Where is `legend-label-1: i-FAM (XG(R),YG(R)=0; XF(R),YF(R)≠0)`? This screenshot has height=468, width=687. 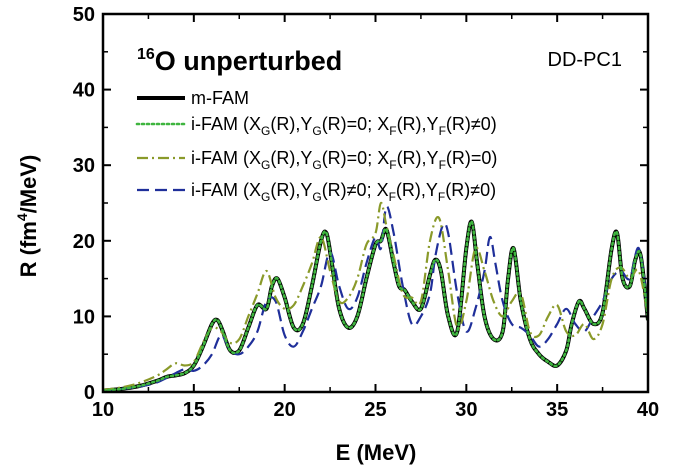
legend-label-1: i-FAM (XG(R),YG(R)=0; XF(R),YF(R)≠0) is located at coordinates (344, 126).